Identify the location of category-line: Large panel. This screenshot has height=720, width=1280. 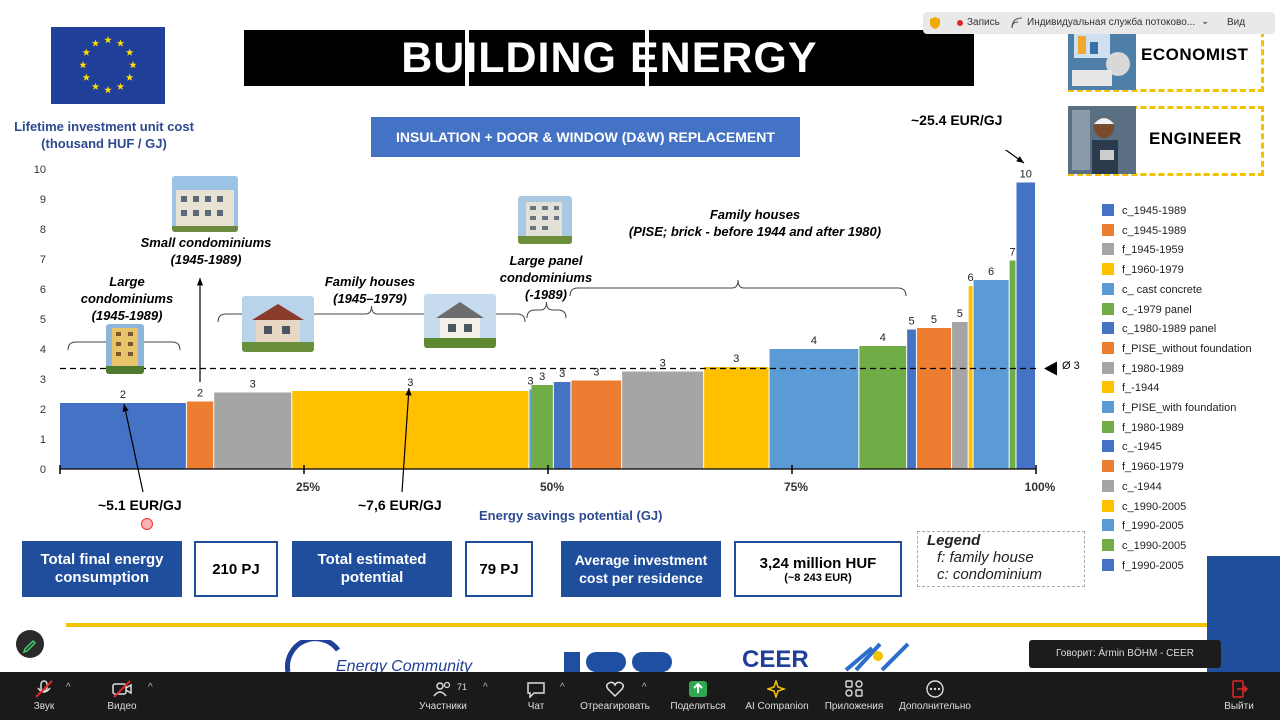
(546, 260).